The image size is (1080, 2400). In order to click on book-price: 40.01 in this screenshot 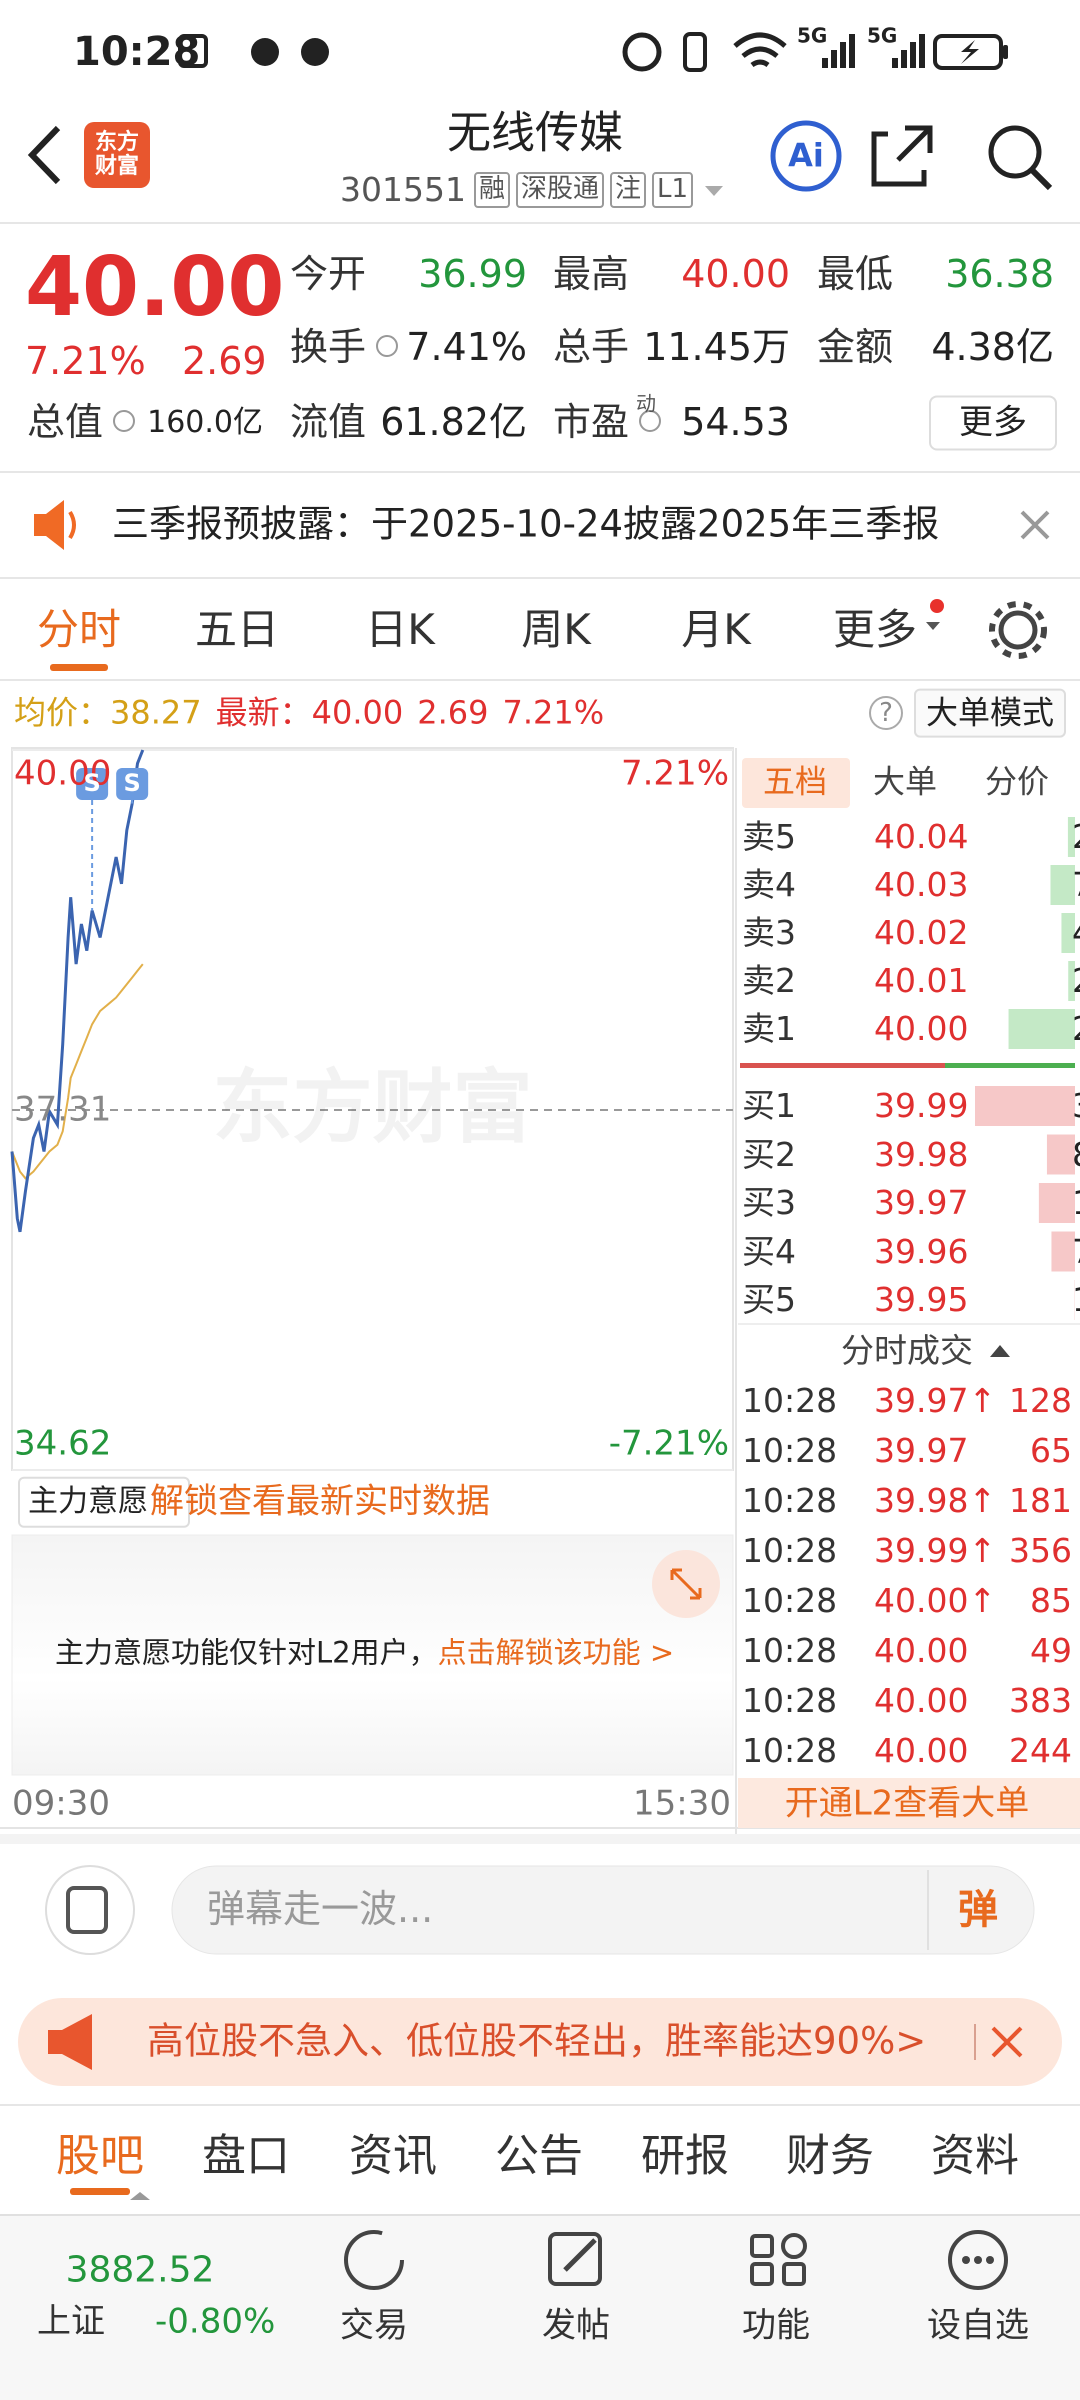, I will do `click(921, 981)`.